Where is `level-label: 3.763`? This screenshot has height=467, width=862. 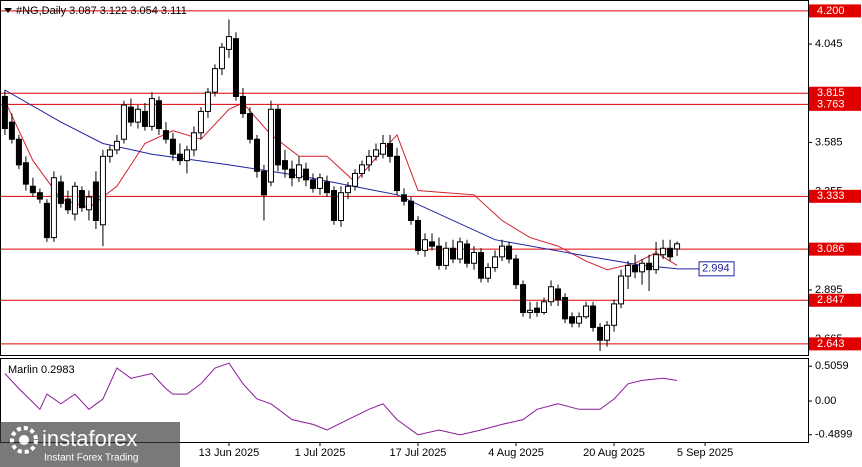 level-label: 3.763 is located at coordinates (831, 104).